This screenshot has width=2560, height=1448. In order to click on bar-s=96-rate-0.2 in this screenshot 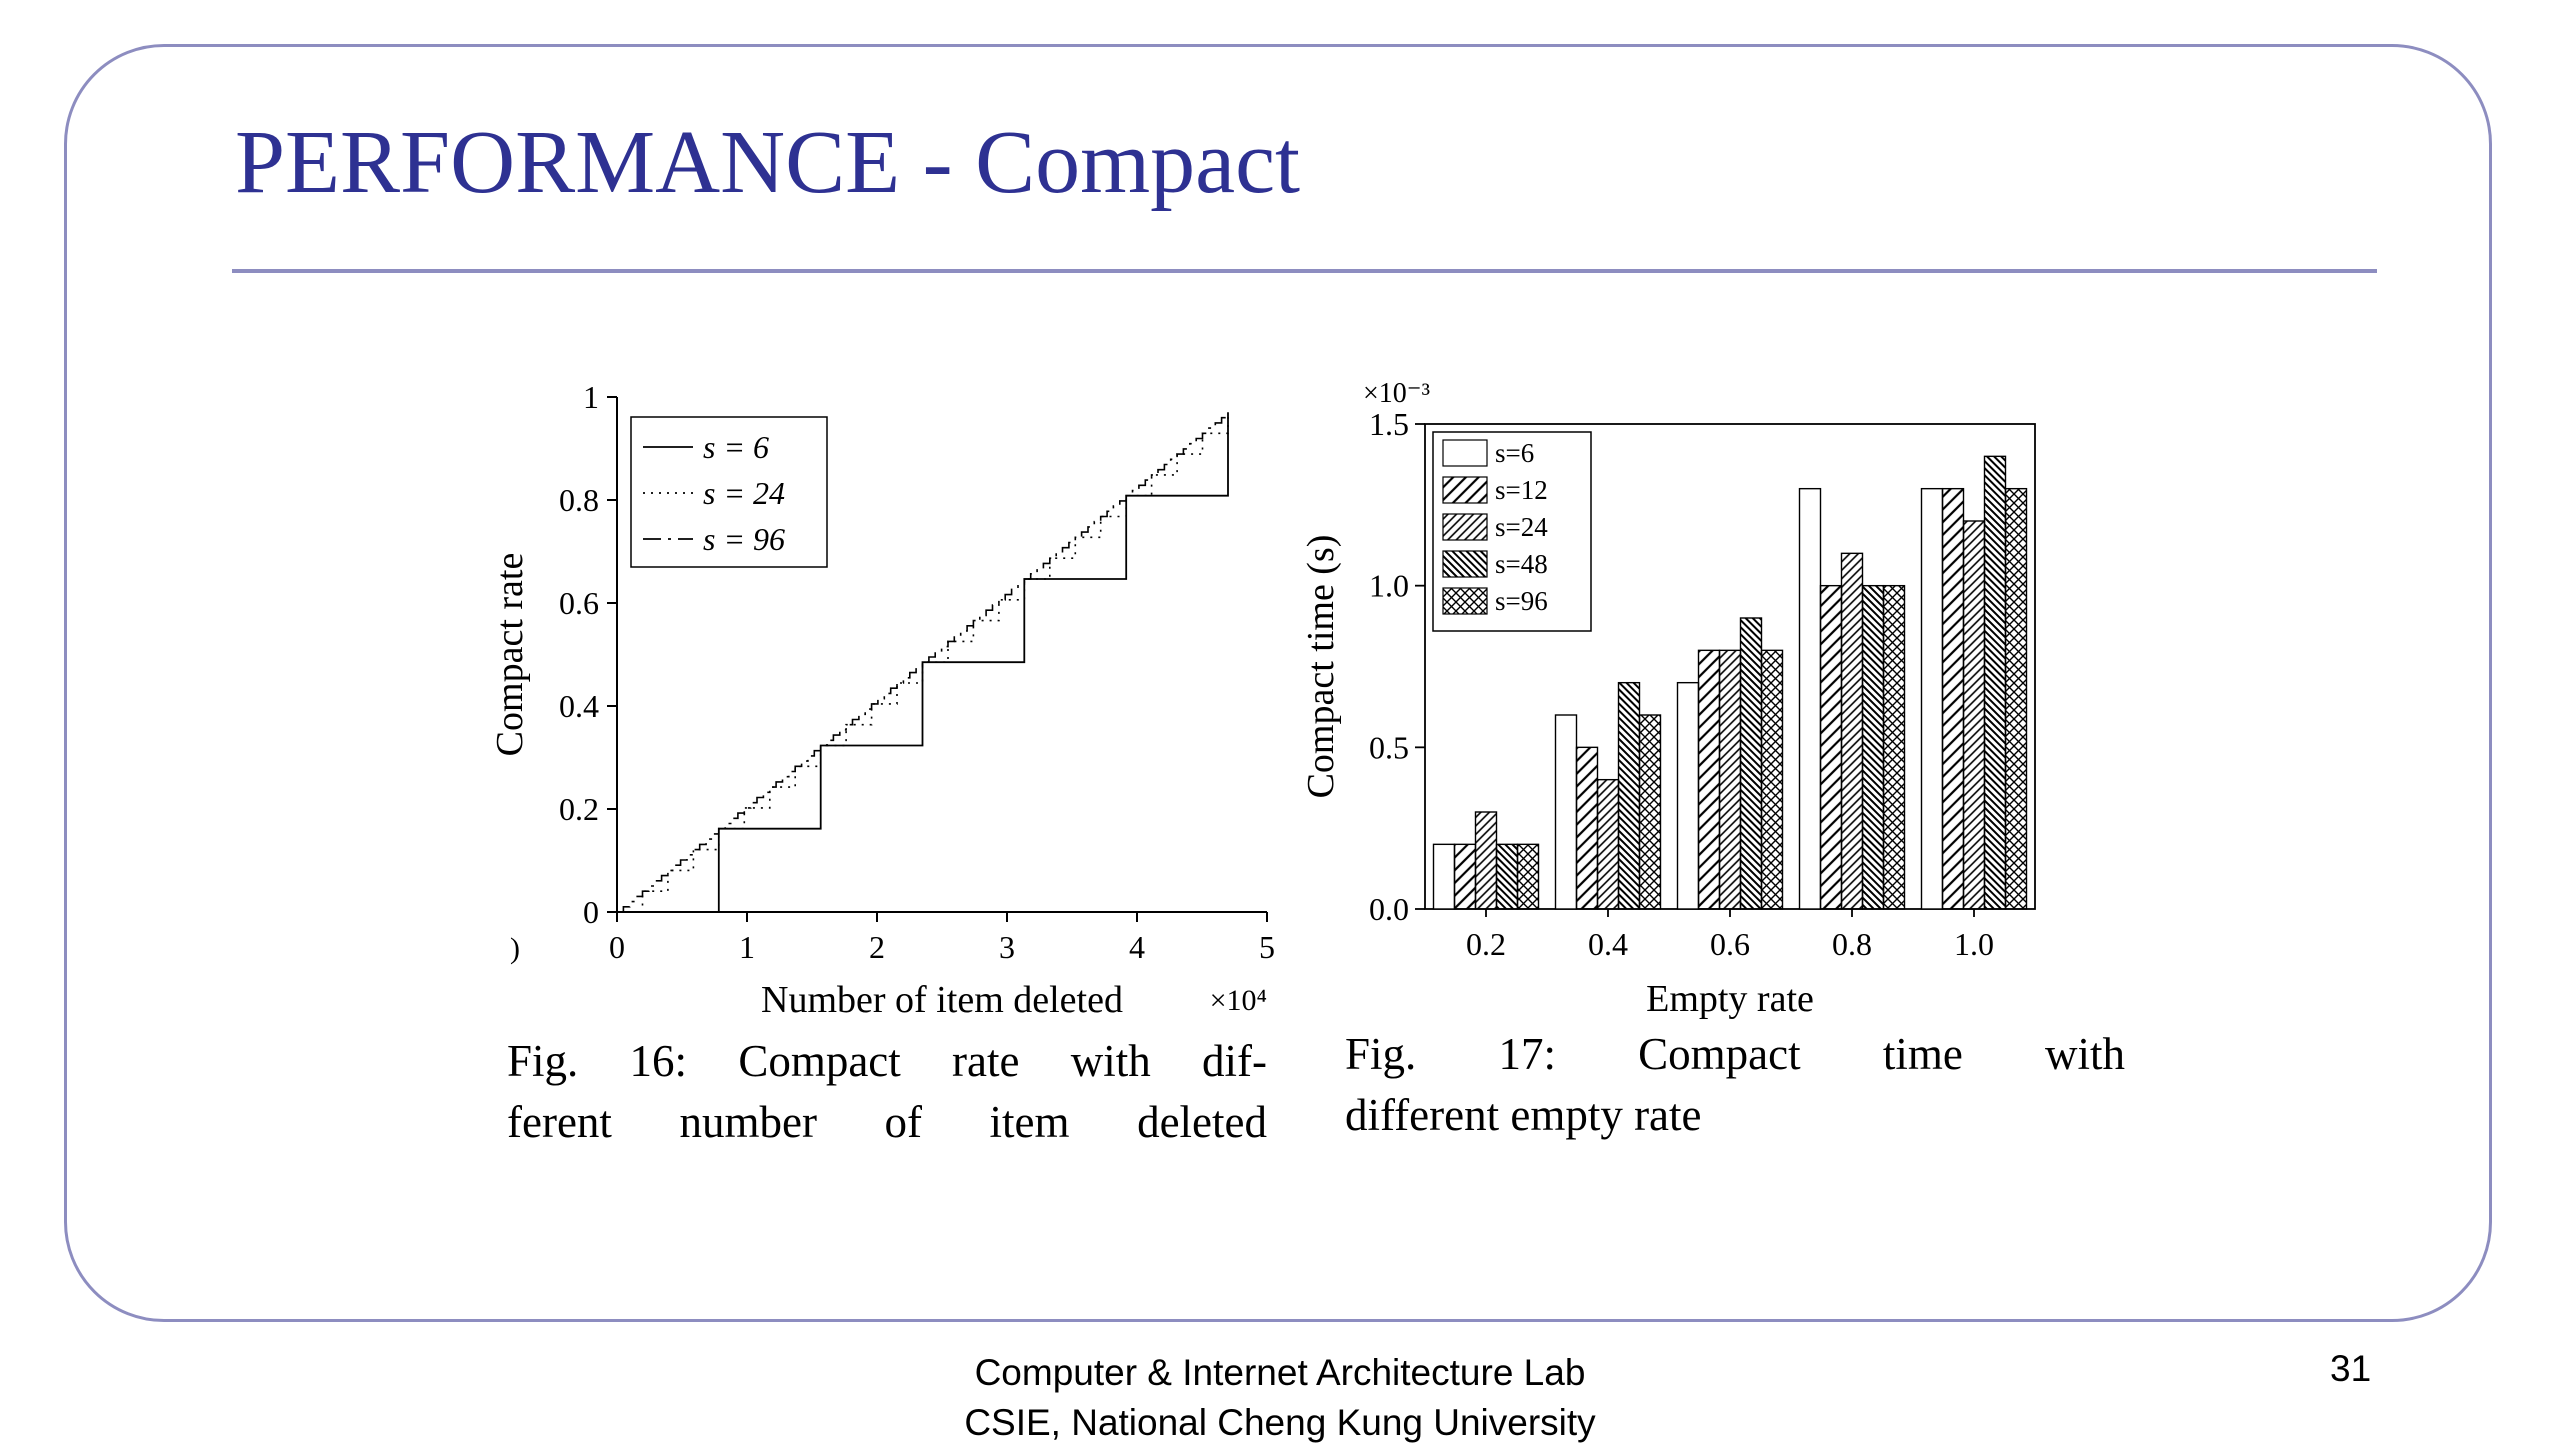, I will do `click(1528, 876)`.